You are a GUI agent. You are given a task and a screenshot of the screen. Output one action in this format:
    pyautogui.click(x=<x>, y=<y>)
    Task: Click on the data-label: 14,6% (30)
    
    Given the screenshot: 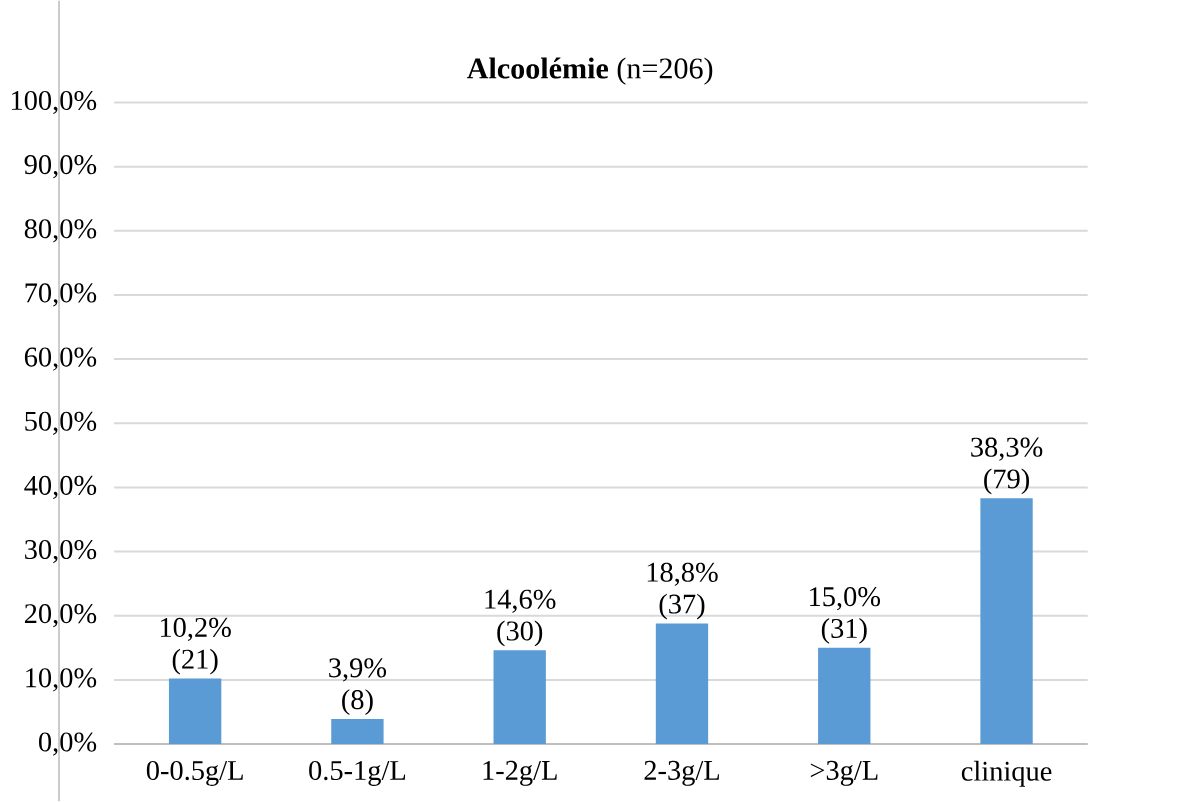 What is the action you would take?
    pyautogui.click(x=520, y=618)
    